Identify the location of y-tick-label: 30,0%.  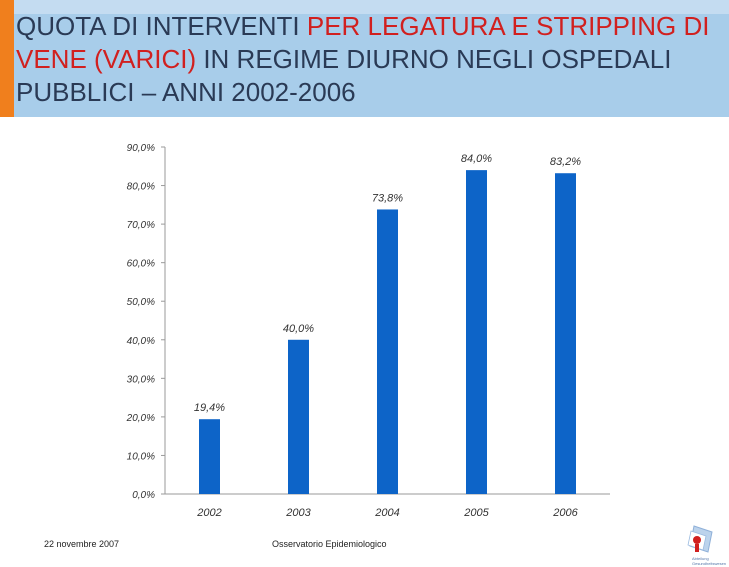
(141, 379).